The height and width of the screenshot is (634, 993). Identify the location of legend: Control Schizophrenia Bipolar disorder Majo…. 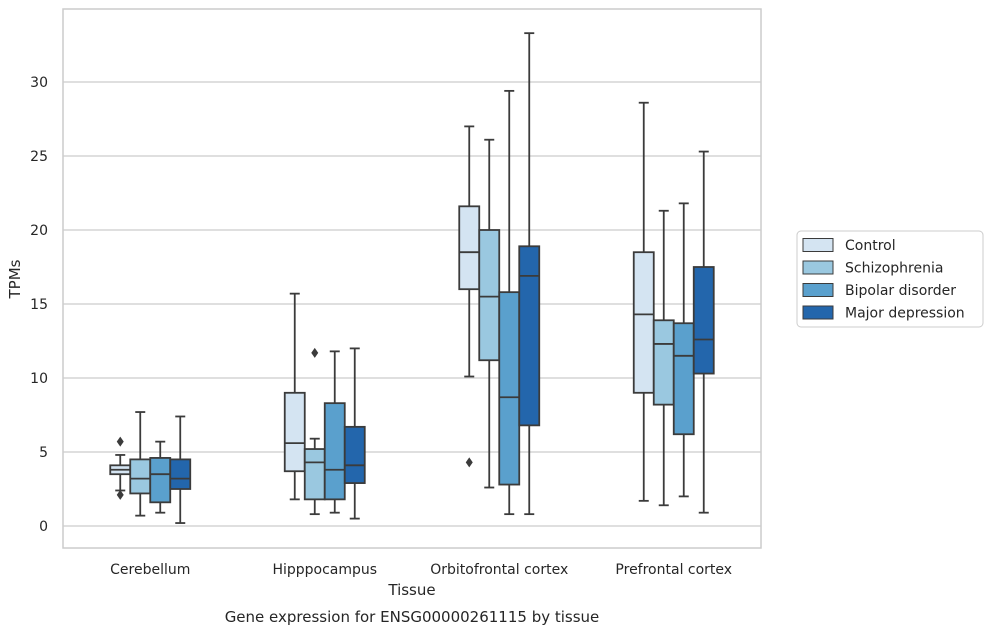
(890, 279).